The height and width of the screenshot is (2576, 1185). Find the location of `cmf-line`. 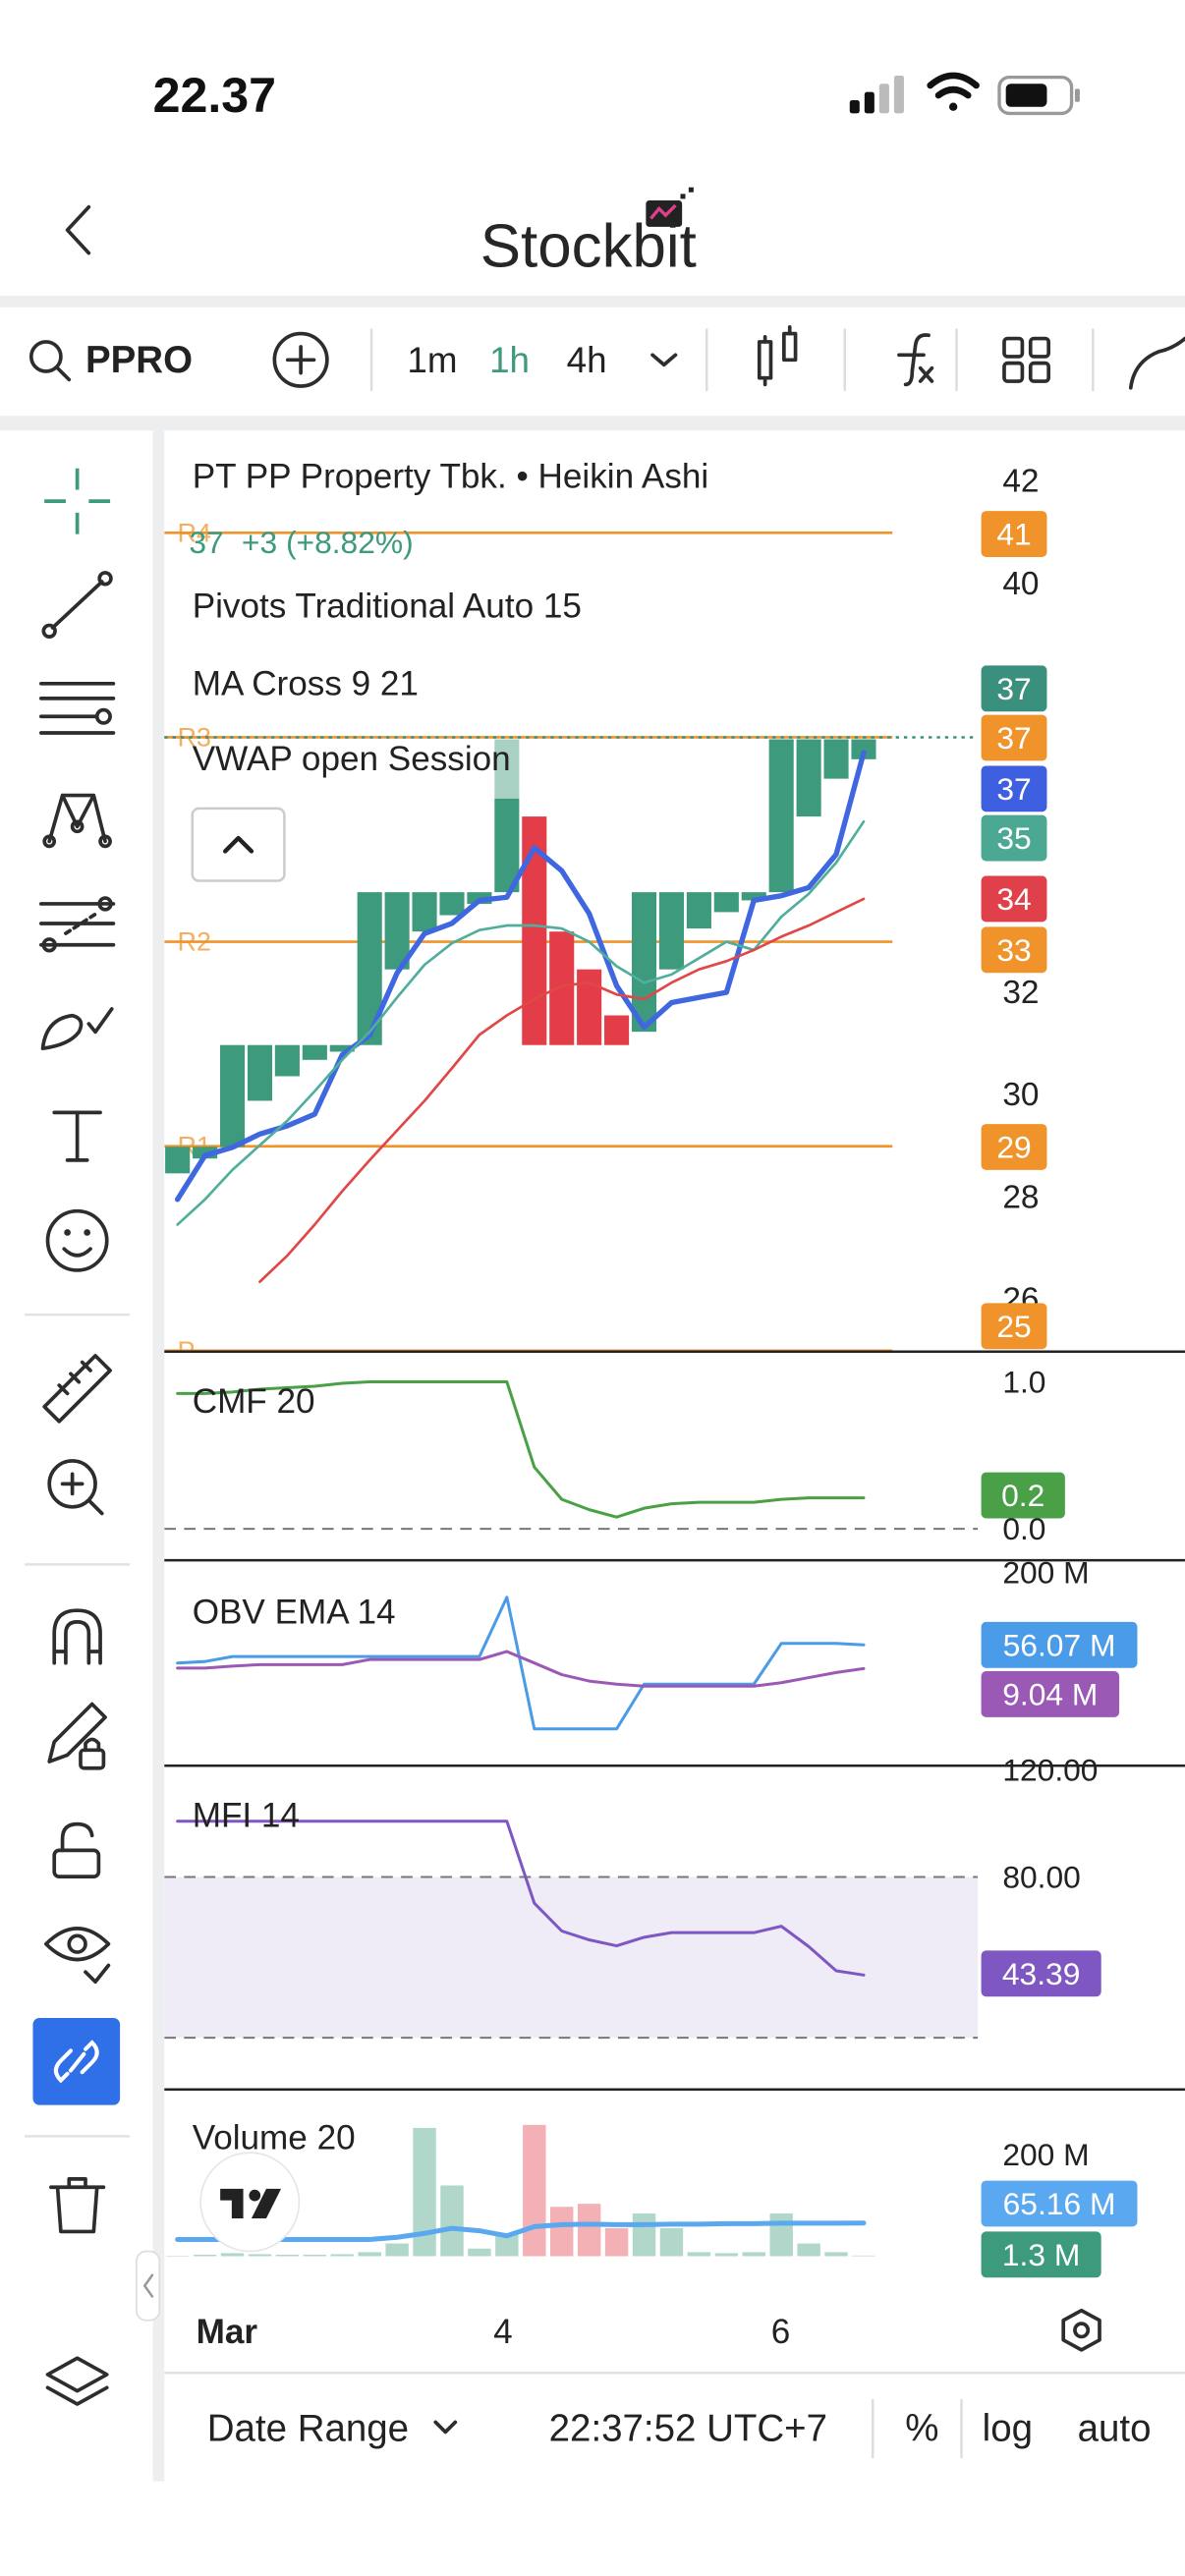

cmf-line is located at coordinates (521, 1449).